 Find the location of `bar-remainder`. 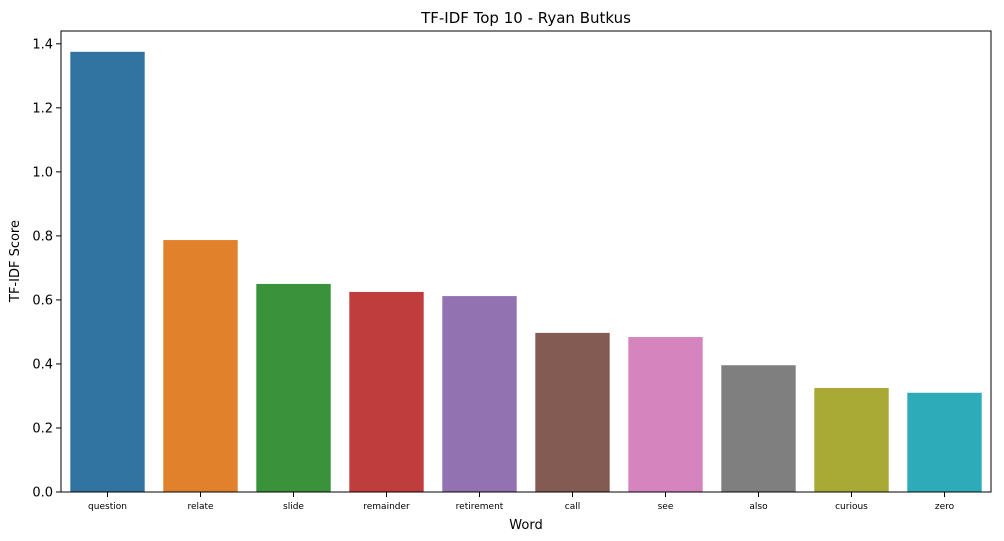

bar-remainder is located at coordinates (386, 391).